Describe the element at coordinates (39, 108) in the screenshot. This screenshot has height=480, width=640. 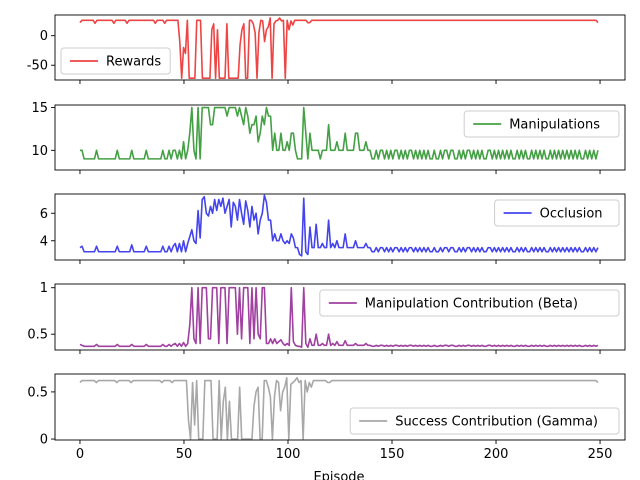
I see `y-tick-label: 15` at that location.